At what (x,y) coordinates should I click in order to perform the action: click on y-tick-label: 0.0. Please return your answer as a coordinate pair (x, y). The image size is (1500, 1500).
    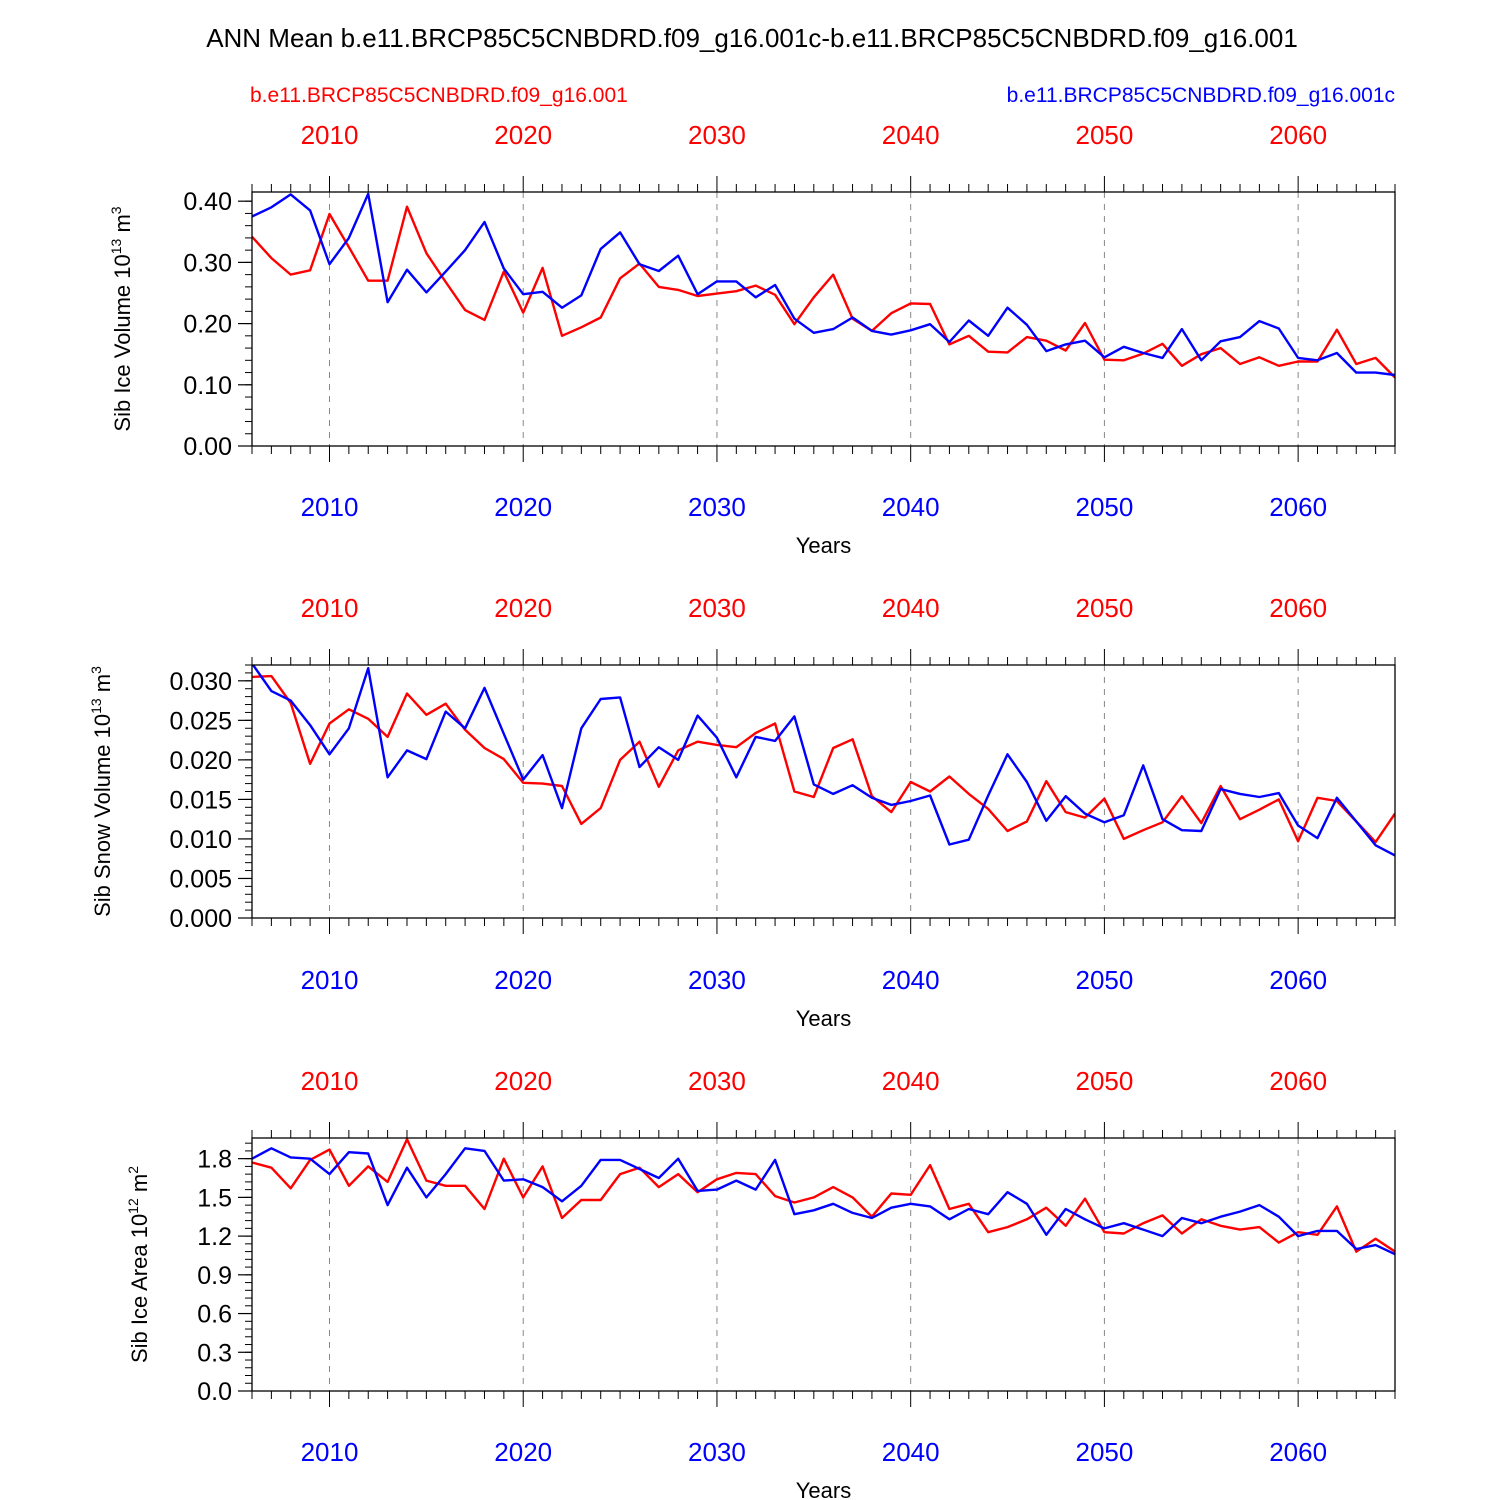
    Looking at the image, I should click on (214, 1392).